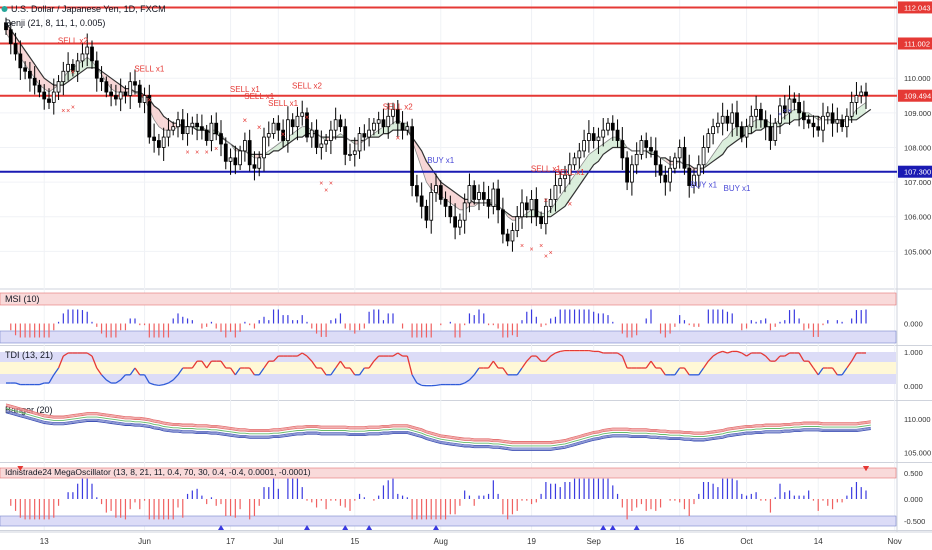 This screenshot has height=550, width=932. What do you see at coordinates (230, 541) in the screenshot?
I see `x-tick-label: 17` at bounding box center [230, 541].